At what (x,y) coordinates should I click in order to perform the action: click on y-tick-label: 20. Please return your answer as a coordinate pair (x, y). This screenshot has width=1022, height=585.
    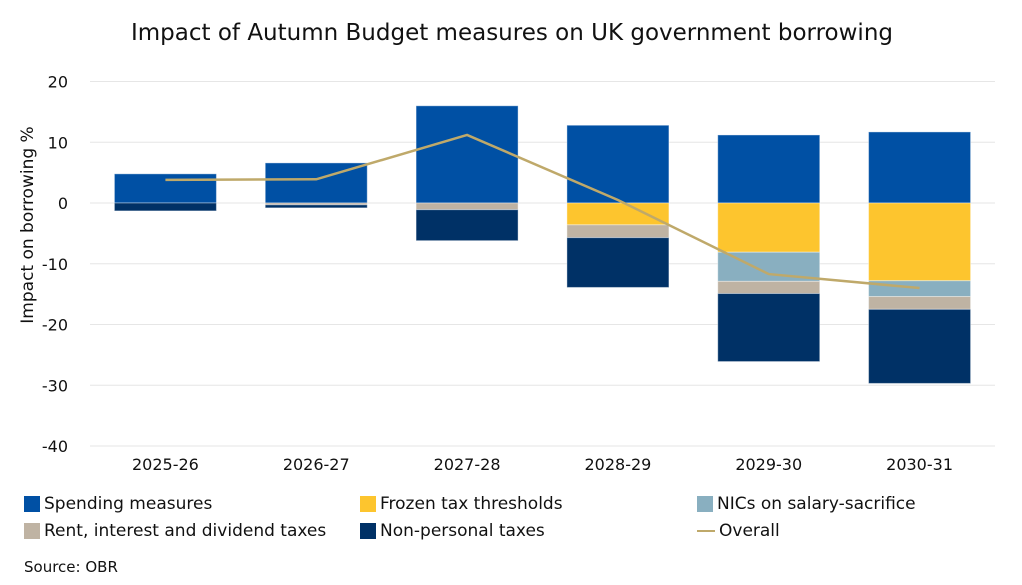
    Looking at the image, I should click on (58, 82).